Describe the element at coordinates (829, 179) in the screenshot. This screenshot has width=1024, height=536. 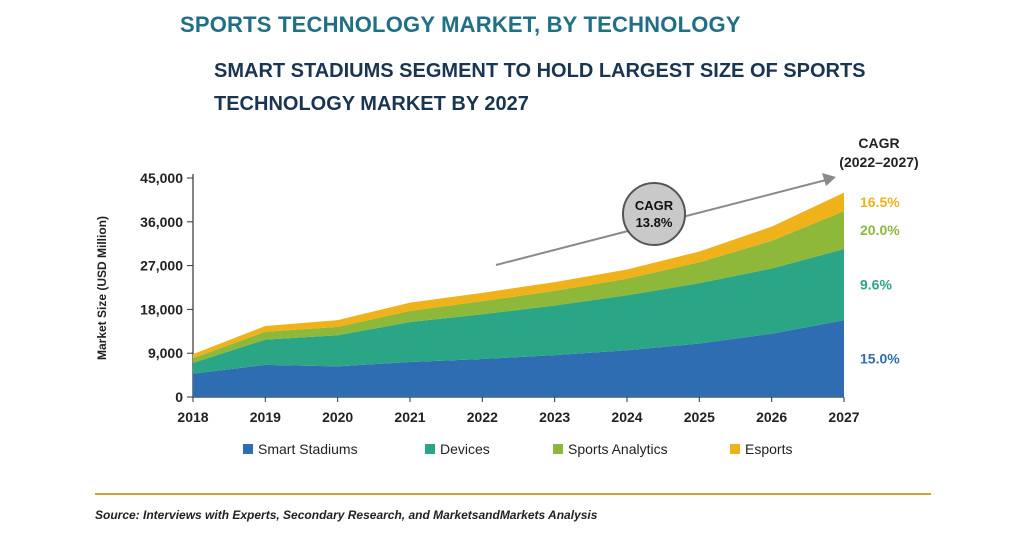
I see `trend-arrow-head` at that location.